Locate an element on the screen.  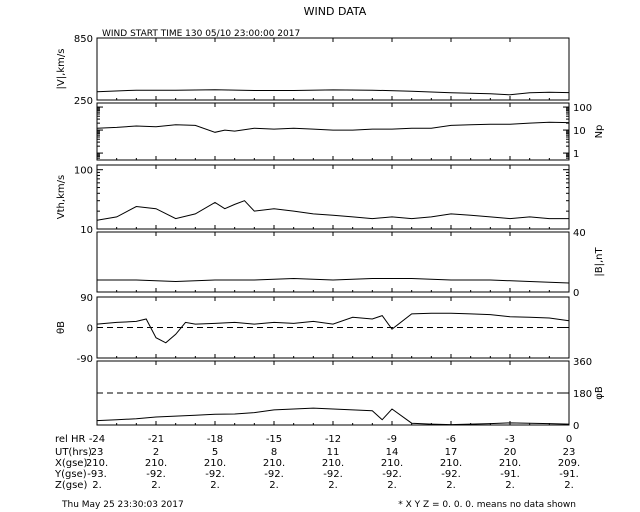
panel-vth: 100 10 Vth,km/s is located at coordinates (313, 200).